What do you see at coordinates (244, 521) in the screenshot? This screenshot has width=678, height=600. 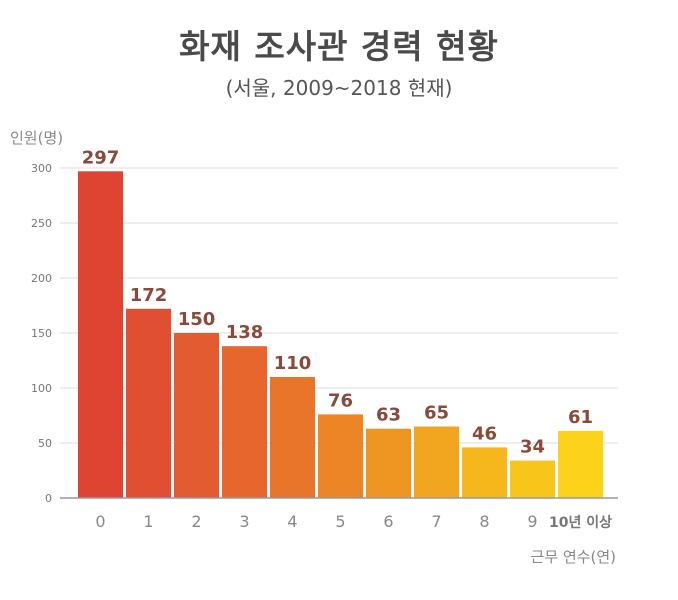 I see `x-tick-label: 3` at bounding box center [244, 521].